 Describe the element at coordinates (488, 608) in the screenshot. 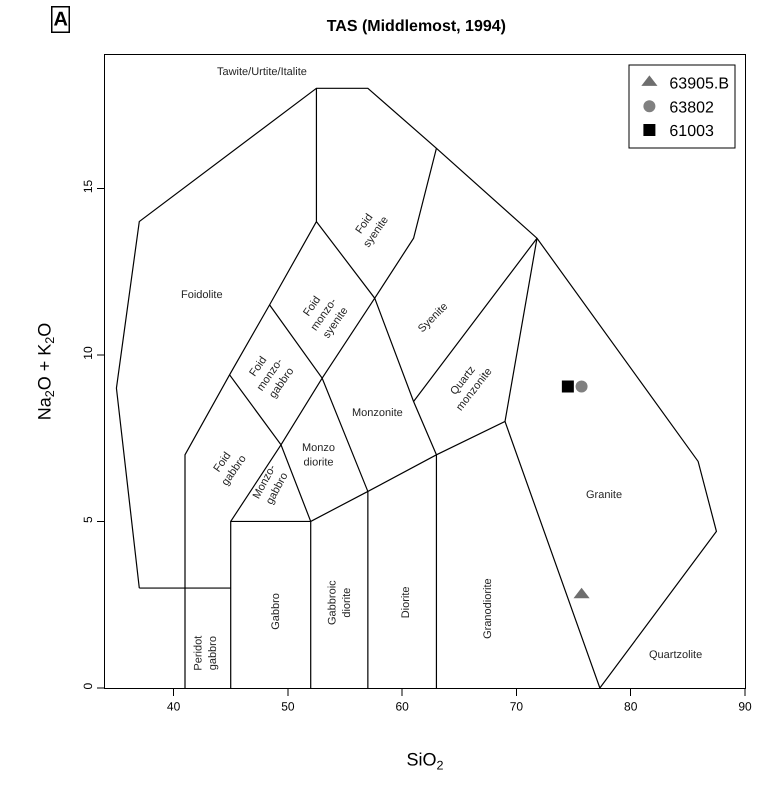

I see `annotation: Granodiorite` at that location.